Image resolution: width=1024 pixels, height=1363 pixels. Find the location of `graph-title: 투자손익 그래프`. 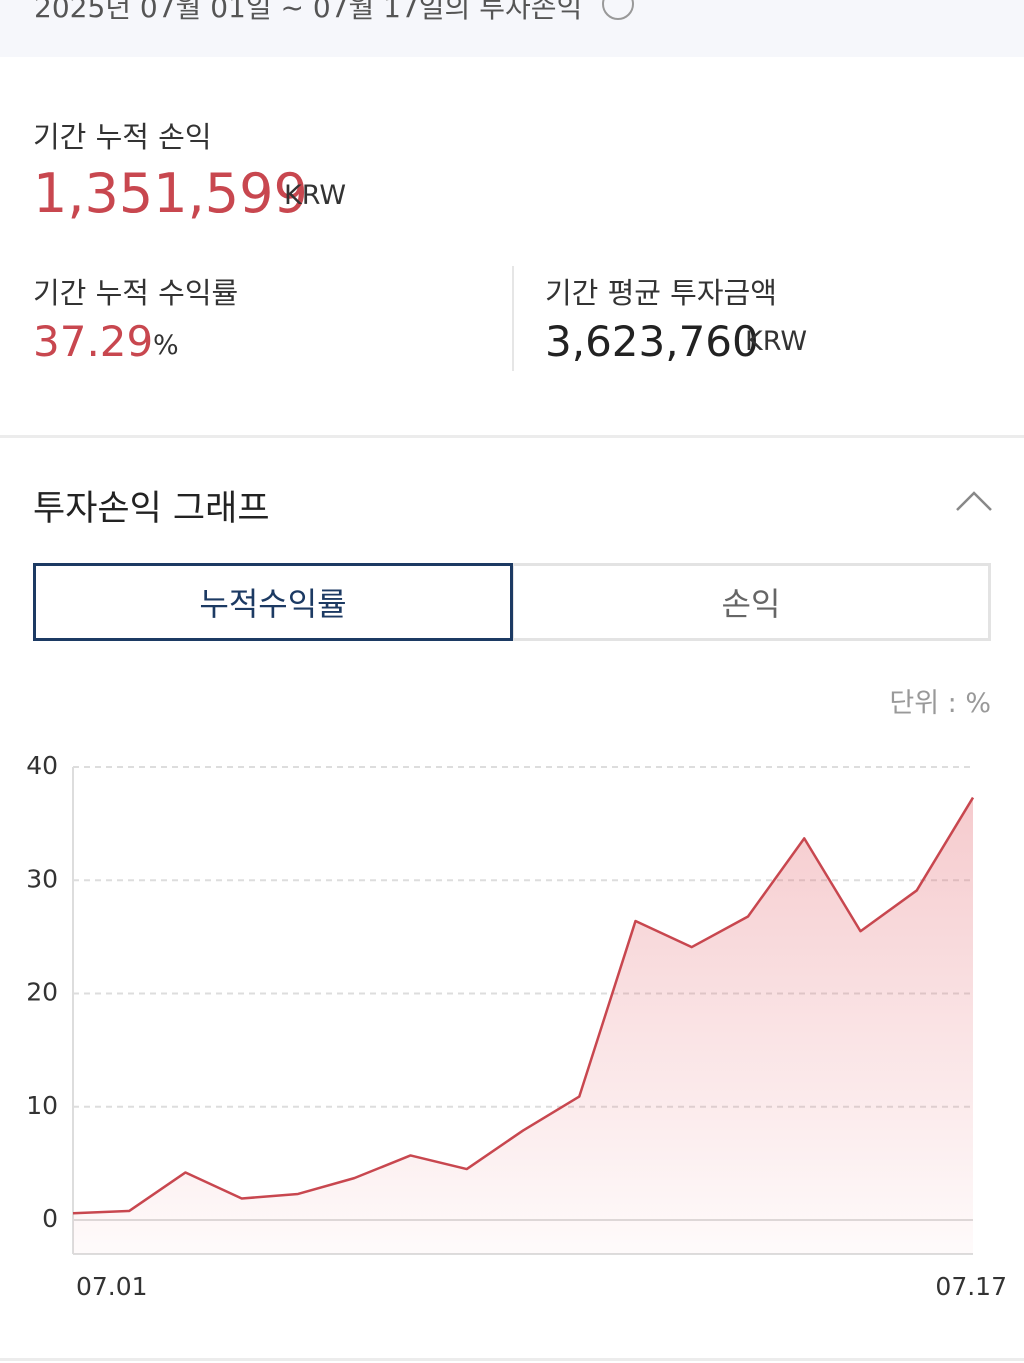

graph-title: 투자손익 그래프 is located at coordinates (151, 509).